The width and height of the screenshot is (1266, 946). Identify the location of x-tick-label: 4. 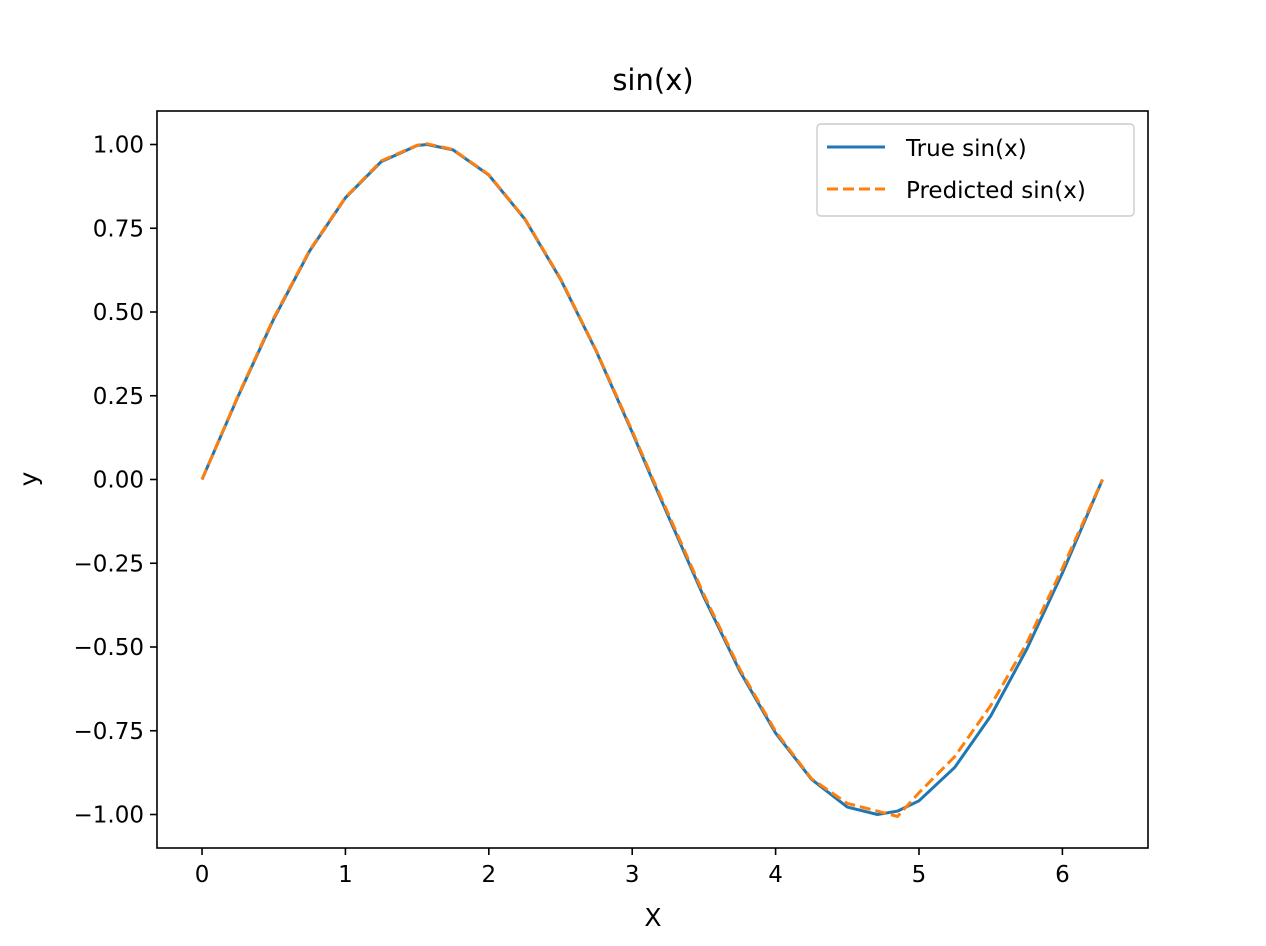
(775, 875).